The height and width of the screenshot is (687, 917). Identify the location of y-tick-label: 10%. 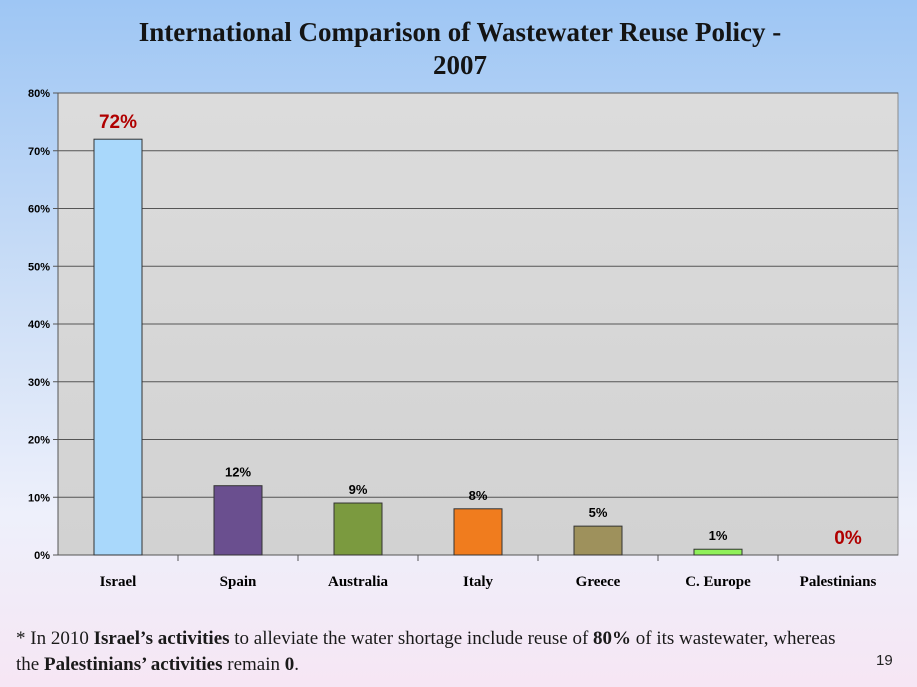
(39, 498).